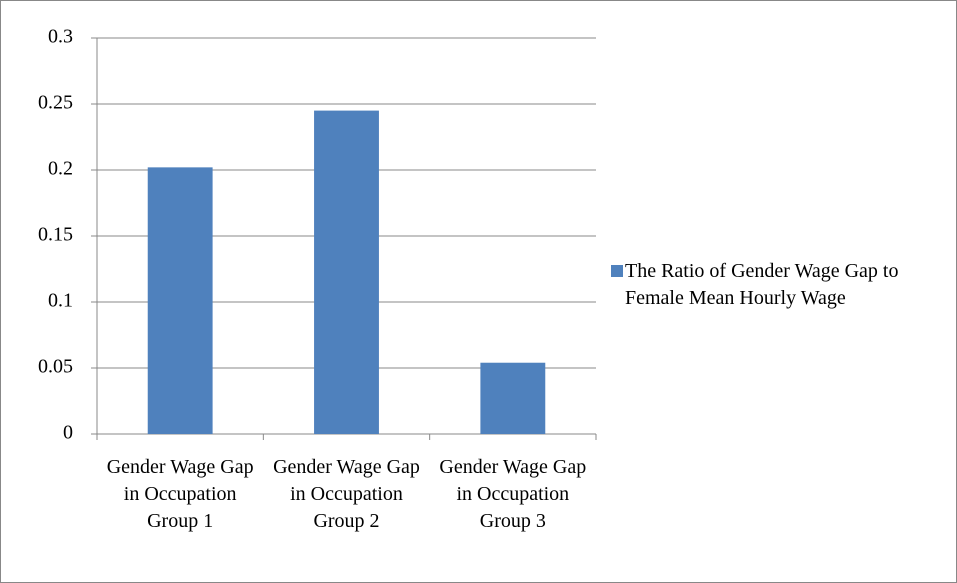  Describe the element at coordinates (346, 494) in the screenshot. I see `x-tick-label: Gender Wage Gap in Occupation Group 2` at that location.